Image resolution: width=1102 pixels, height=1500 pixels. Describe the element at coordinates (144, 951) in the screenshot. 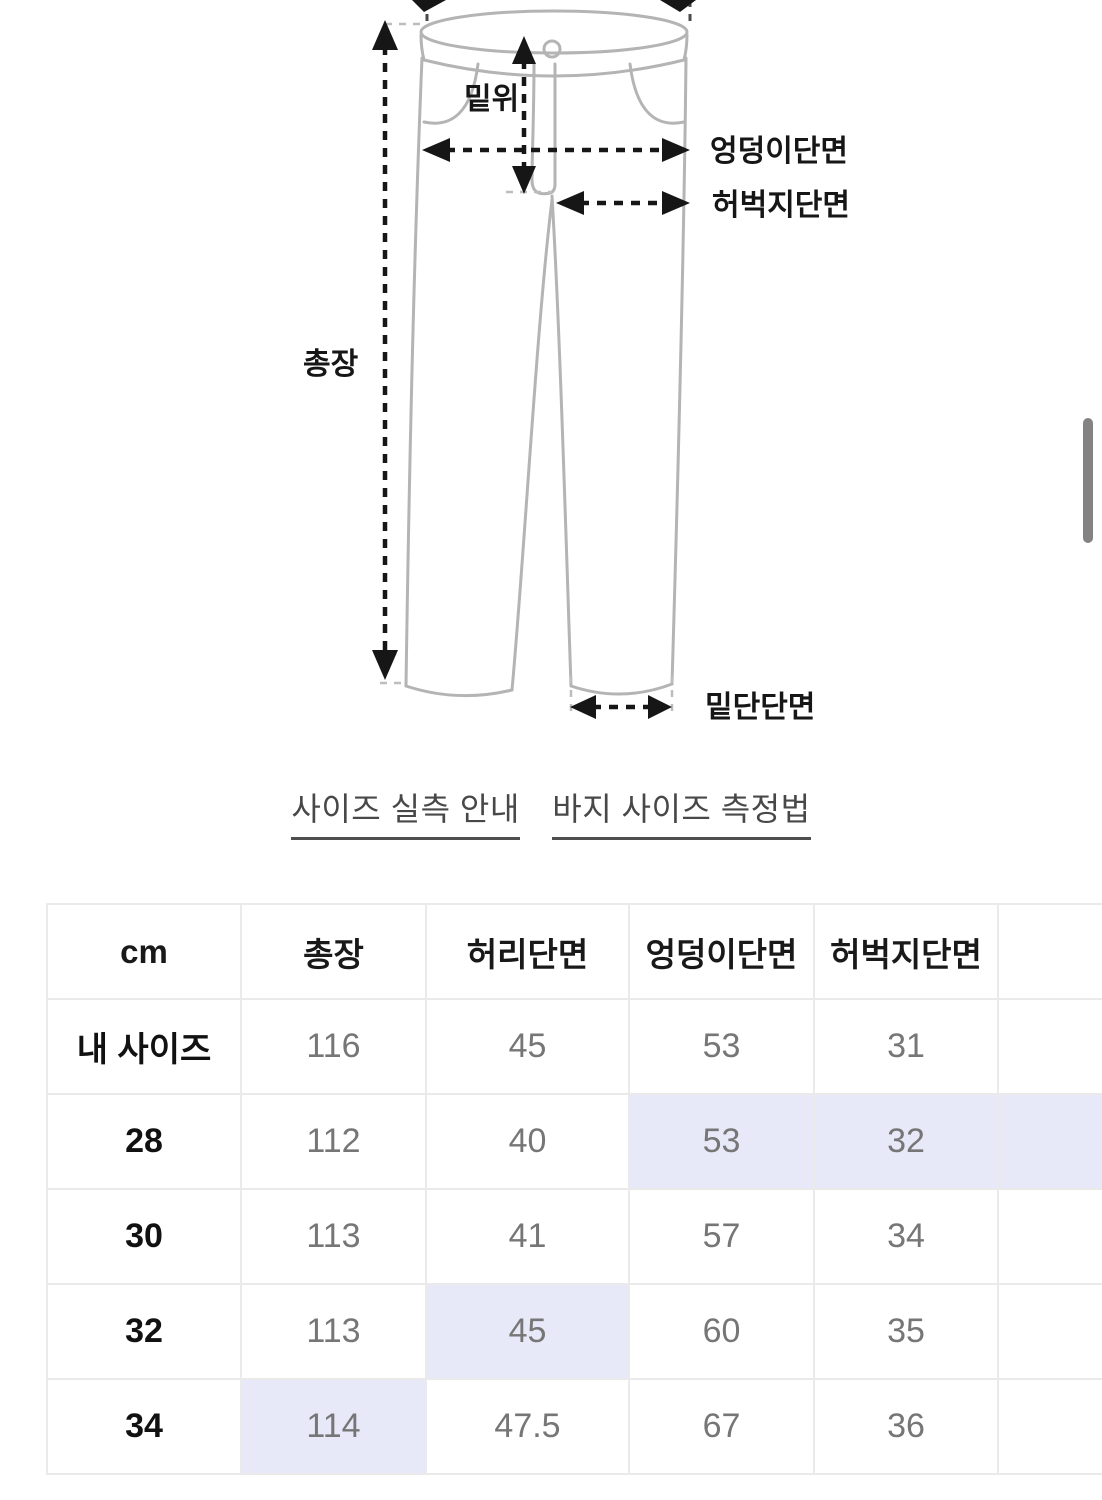

I see `col-header-cm: cm` at that location.